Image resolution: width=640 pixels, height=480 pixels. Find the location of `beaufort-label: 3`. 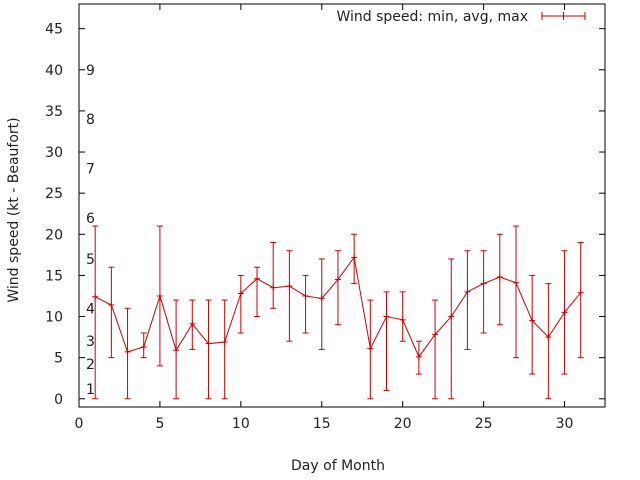

beaufort-label: 3 is located at coordinates (90, 342).